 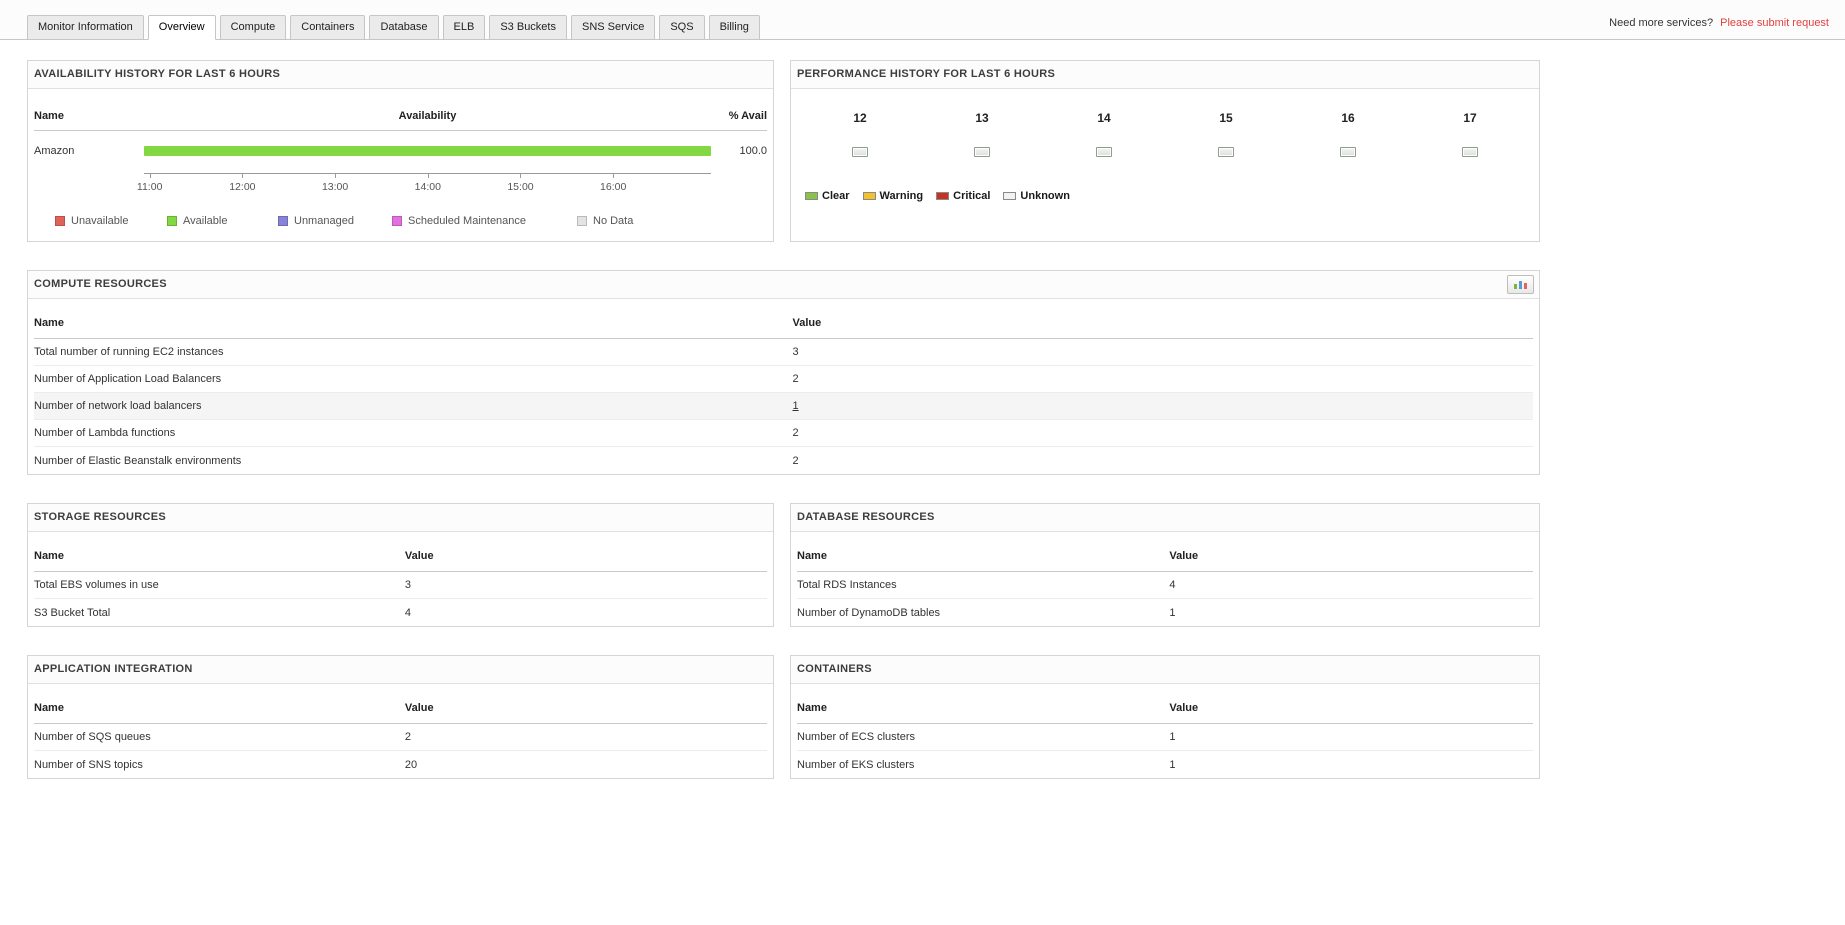 What do you see at coordinates (283, 221) in the screenshot?
I see `unmanaged-color-swatch` at bounding box center [283, 221].